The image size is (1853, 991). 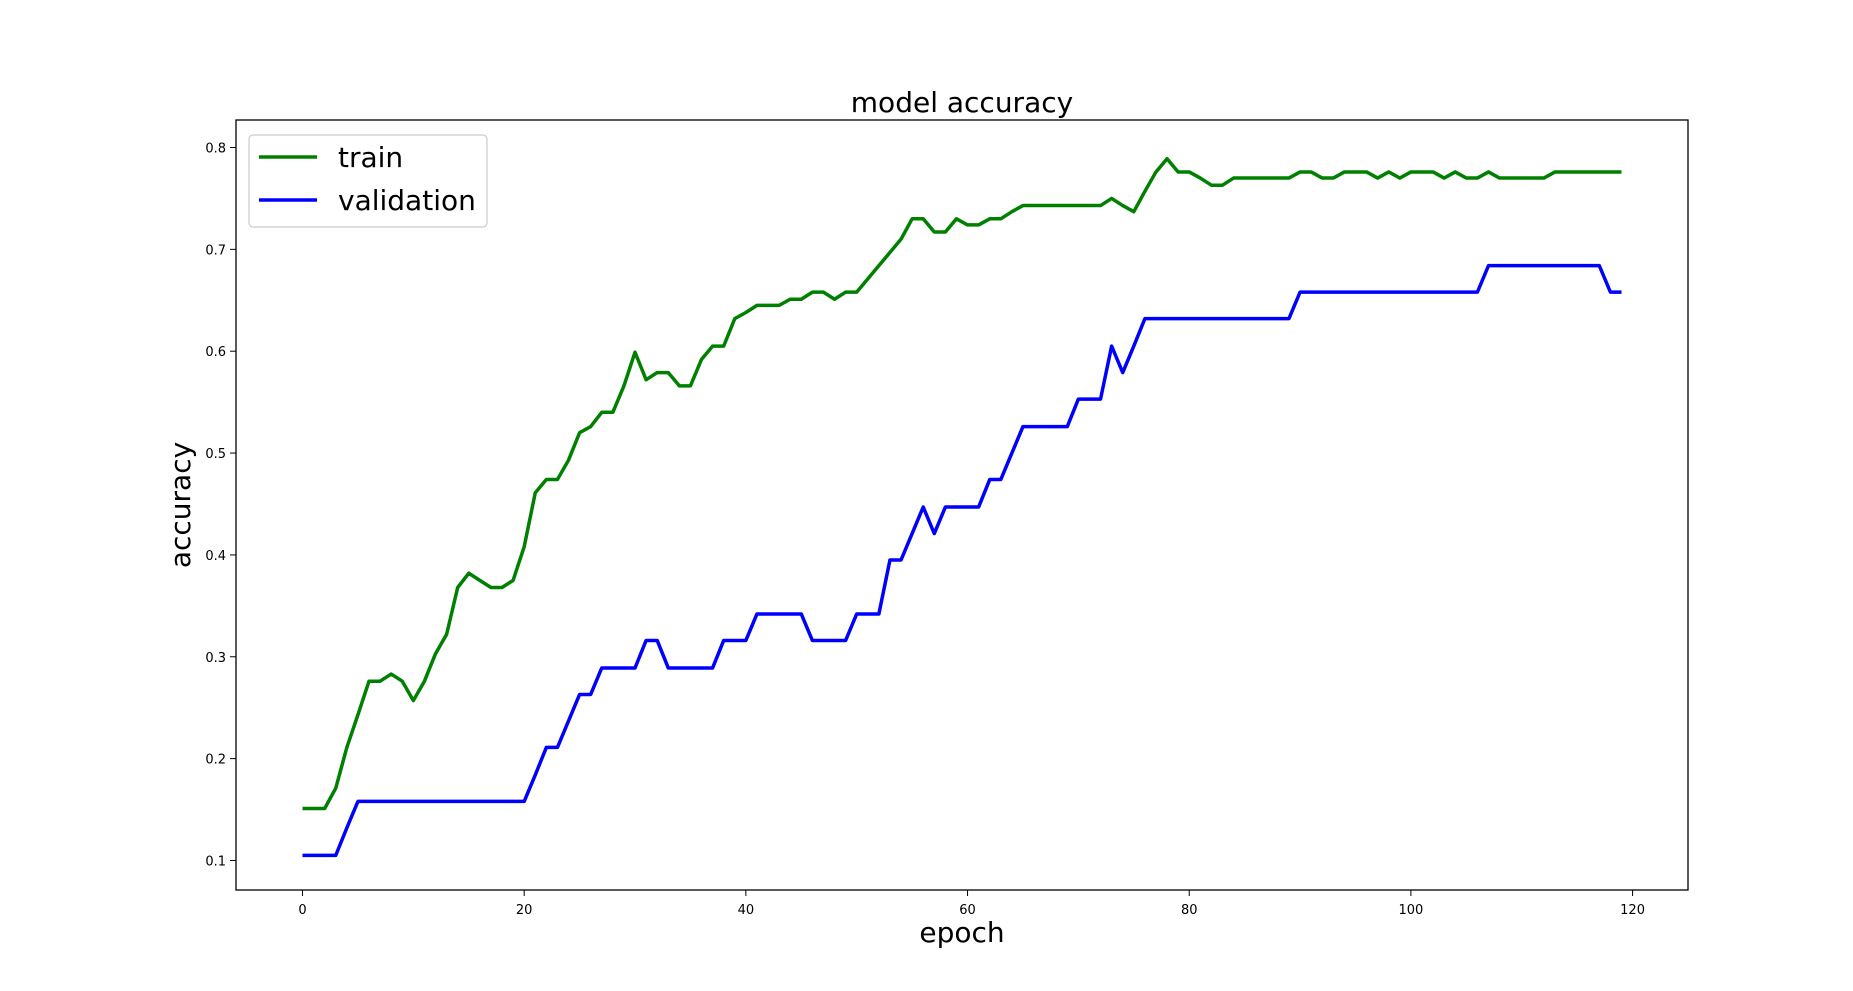 I want to click on y-tick-label: 0.5, so click(x=215, y=454).